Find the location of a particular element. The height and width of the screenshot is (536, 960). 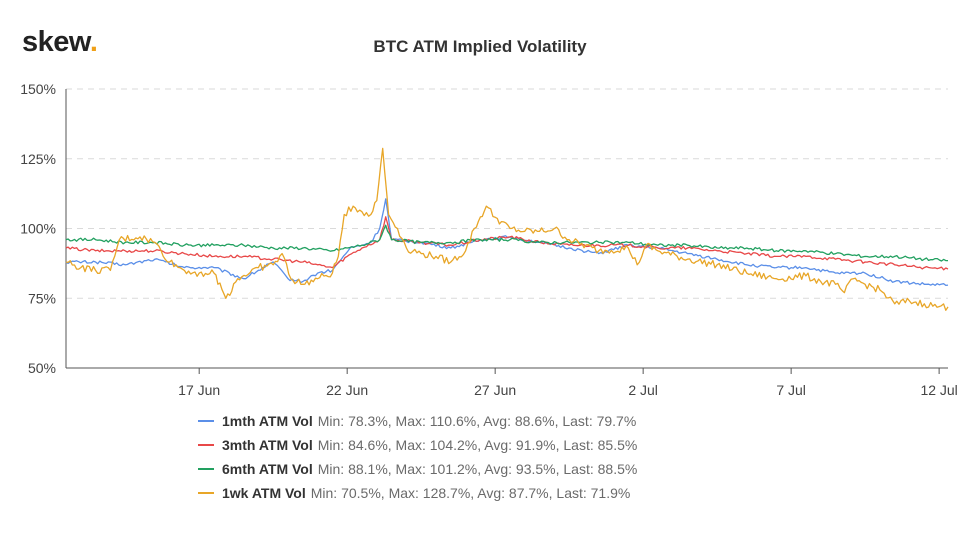

legend-label-3mth: 3mth ATM Vol is located at coordinates (267, 445).